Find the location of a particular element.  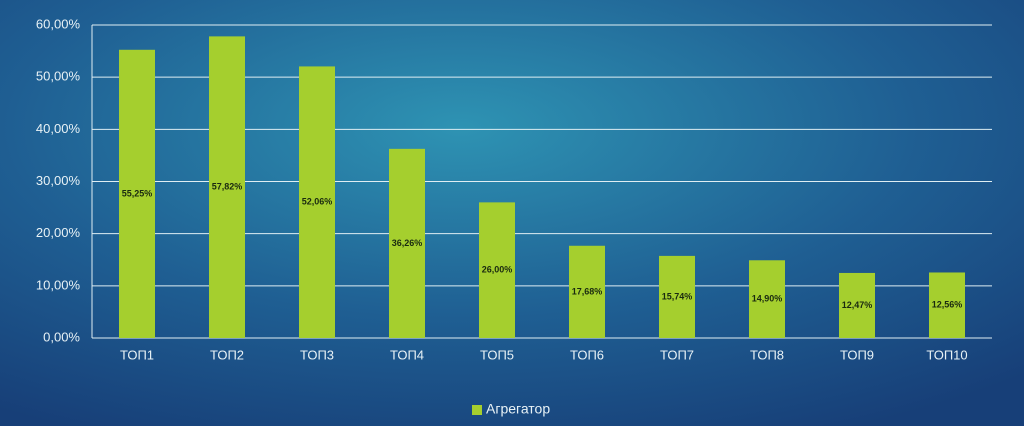

value-label: 14,90% is located at coordinates (767, 299).